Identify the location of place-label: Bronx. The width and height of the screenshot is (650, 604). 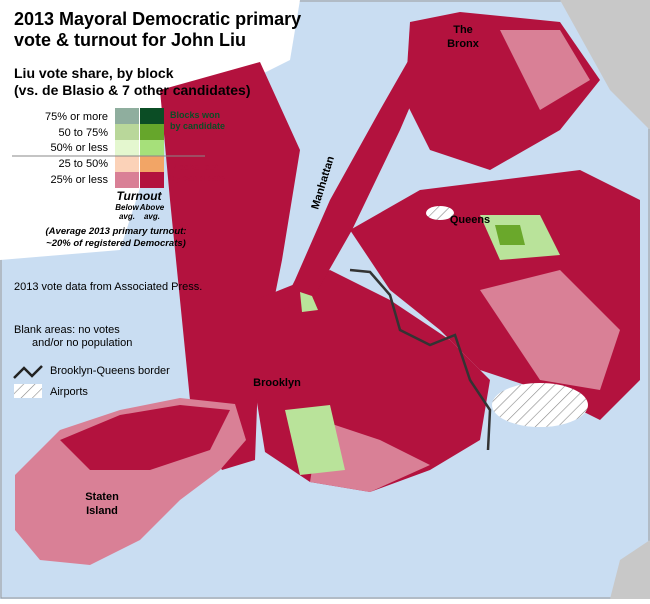
(463, 44).